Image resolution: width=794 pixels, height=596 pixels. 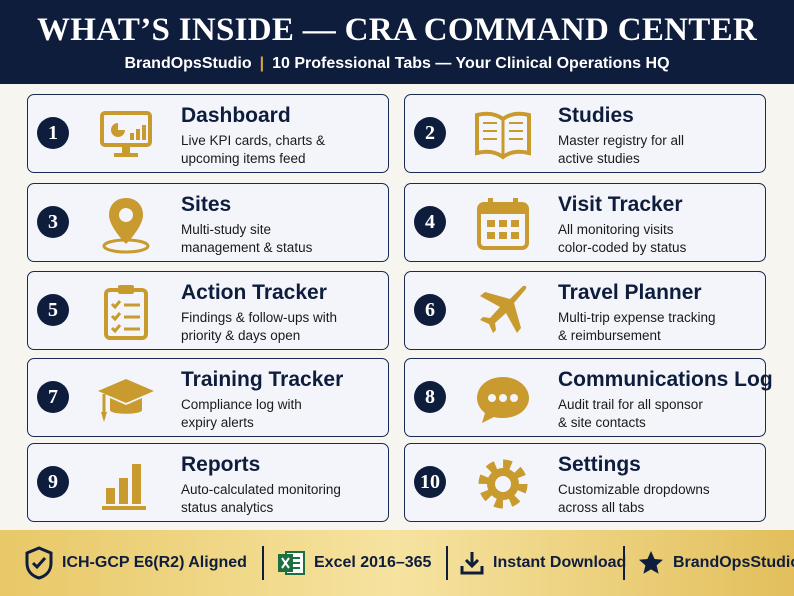 I want to click on tab-number: 9, so click(x=53, y=482).